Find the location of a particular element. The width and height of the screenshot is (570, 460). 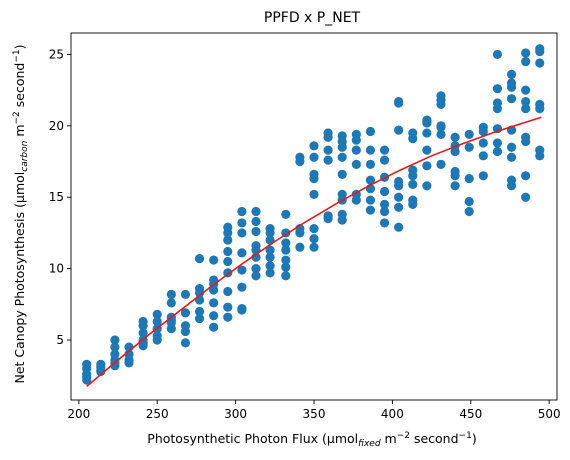

x-tick-label: 500 is located at coordinates (549, 414).